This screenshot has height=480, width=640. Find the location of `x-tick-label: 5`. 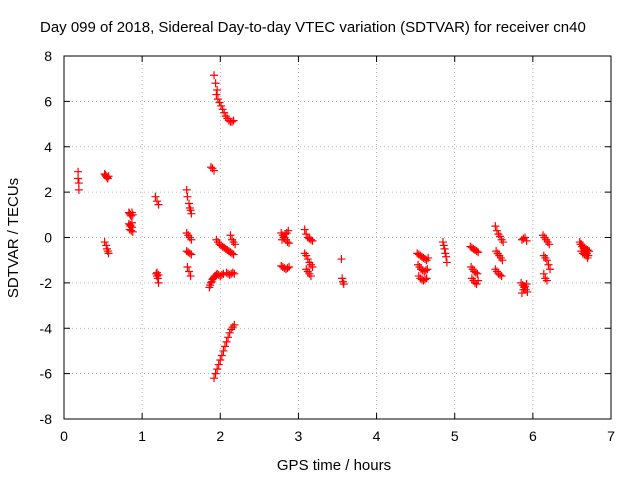

x-tick-label: 5 is located at coordinates (455, 436).